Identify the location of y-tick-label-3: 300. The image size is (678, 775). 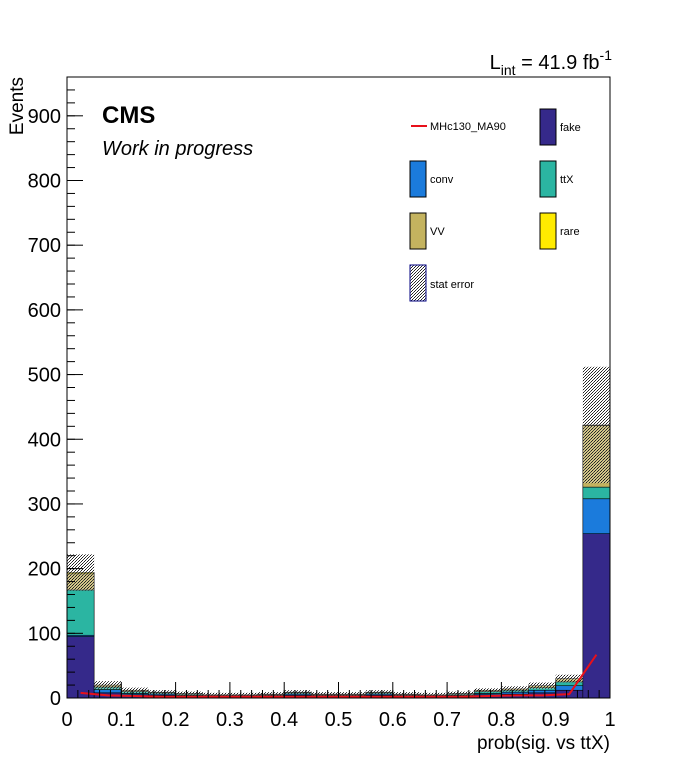
(44, 505).